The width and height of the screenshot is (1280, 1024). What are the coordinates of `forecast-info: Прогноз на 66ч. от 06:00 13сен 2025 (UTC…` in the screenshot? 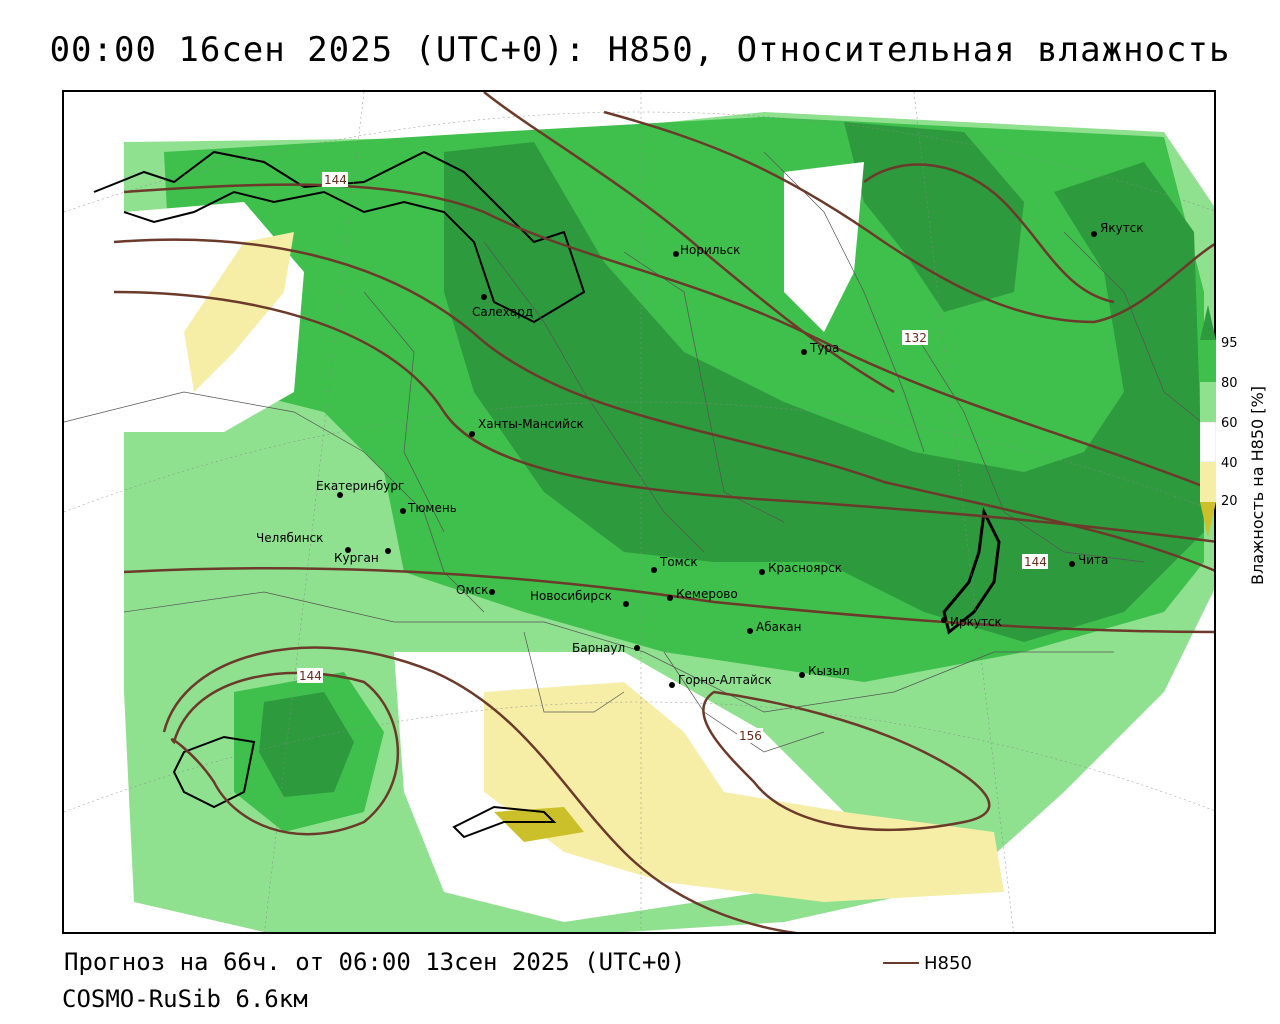 It's located at (375, 962).